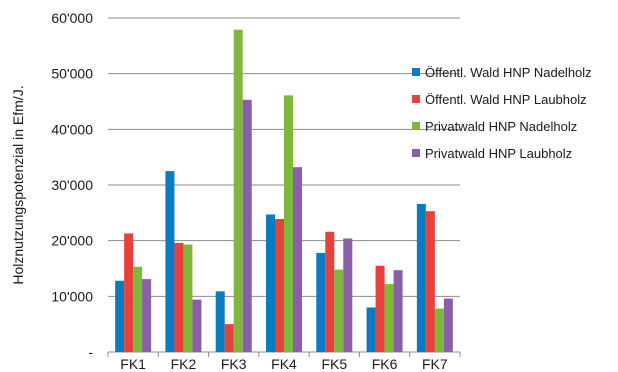 The image size is (618, 372). I want to click on x-tick-label: FK3, so click(234, 364).